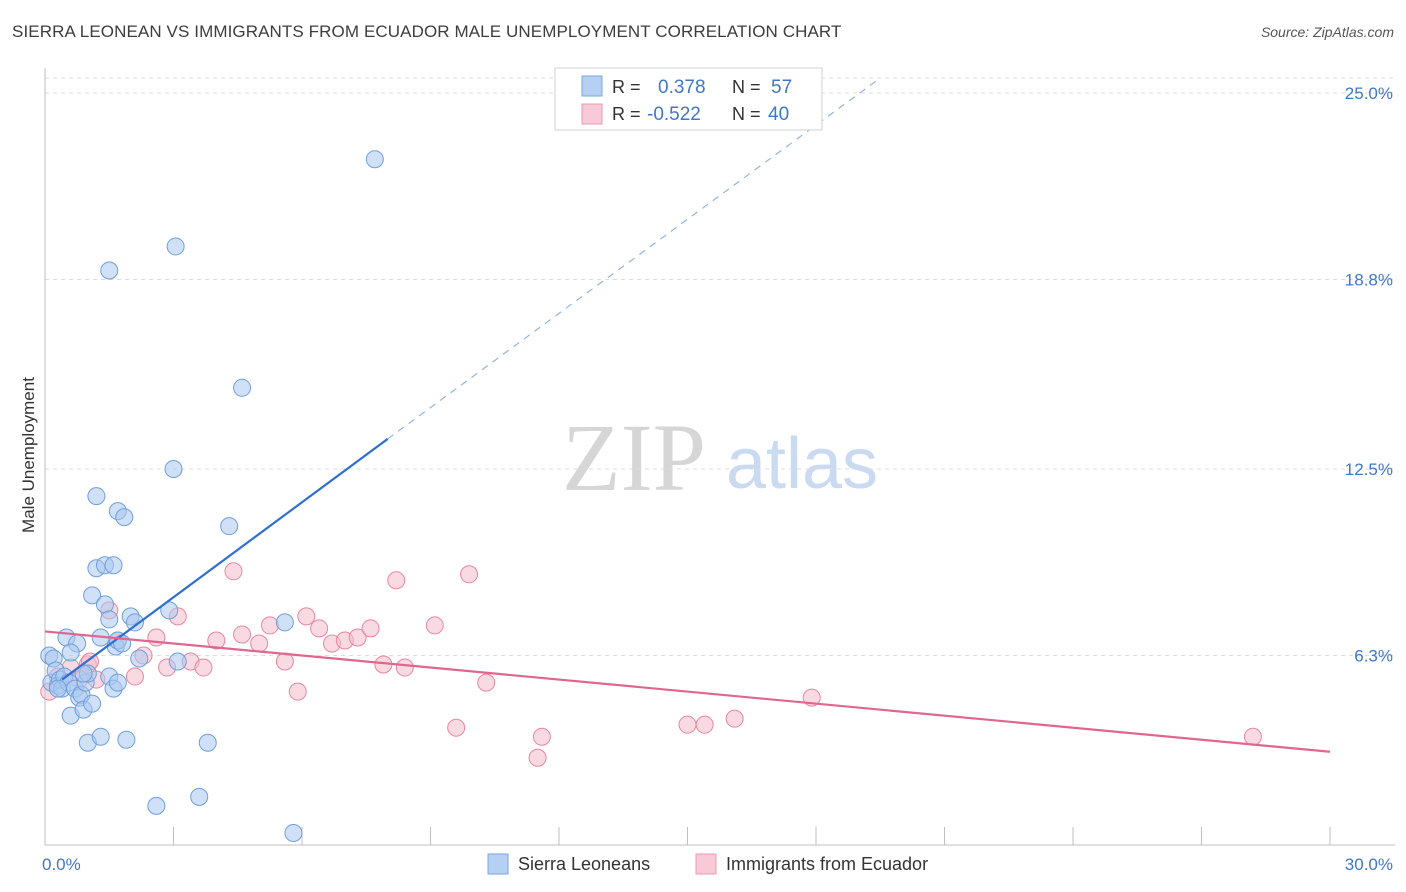 Image resolution: width=1406 pixels, height=892 pixels. What do you see at coordinates (674, 114) in the screenshot?
I see `legend-r-value-2: -0.522` at bounding box center [674, 114].